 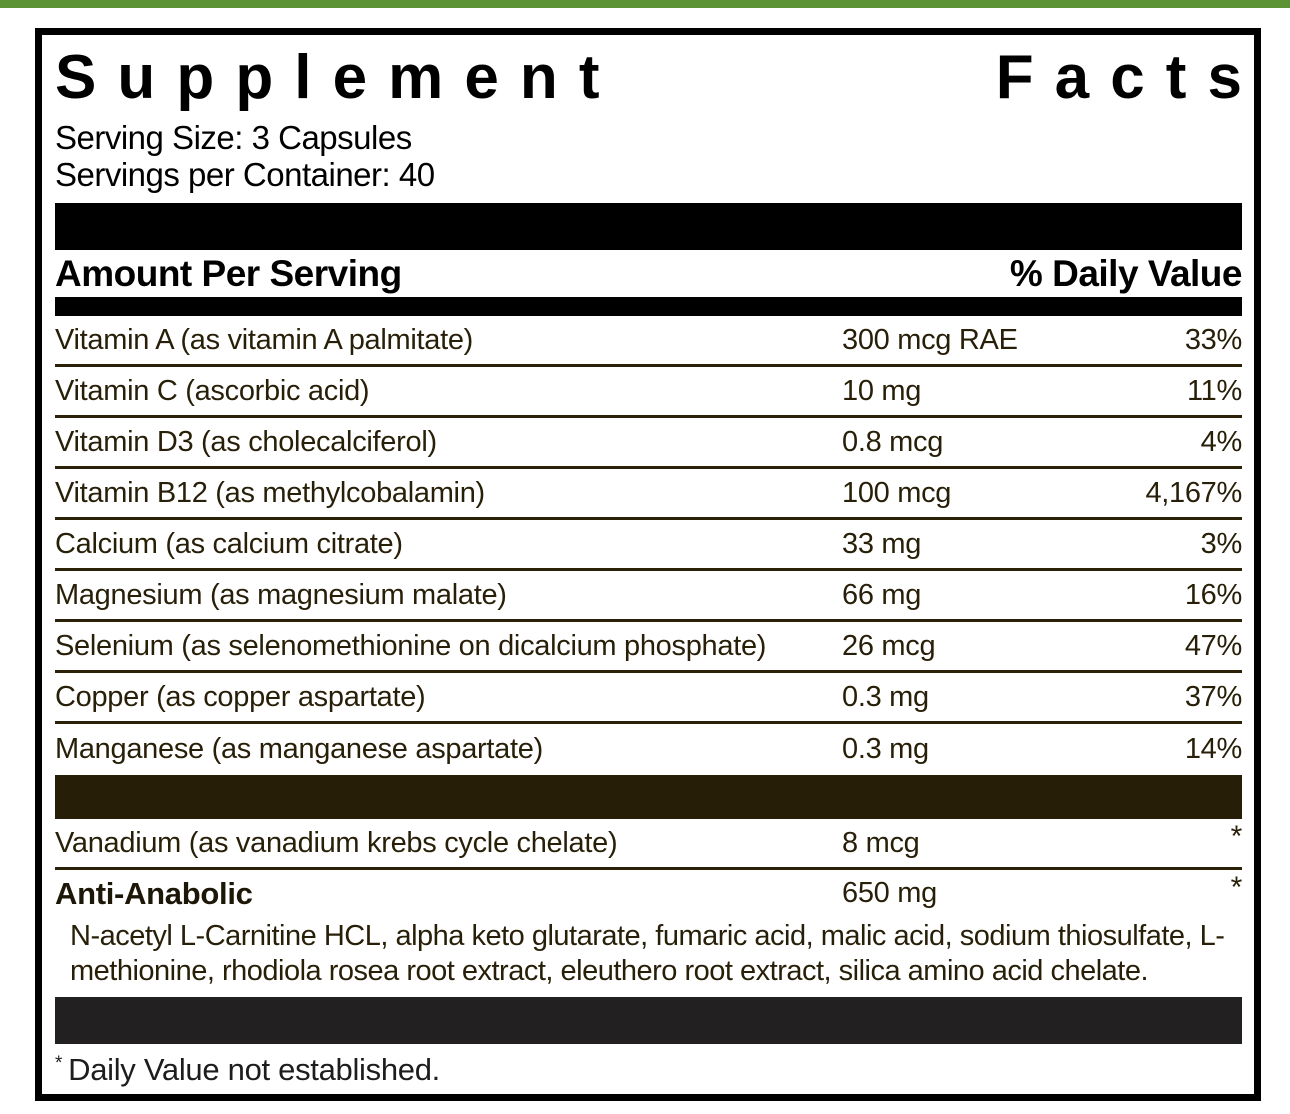 I want to click on blend-amount: 650 mg, so click(x=889, y=893).